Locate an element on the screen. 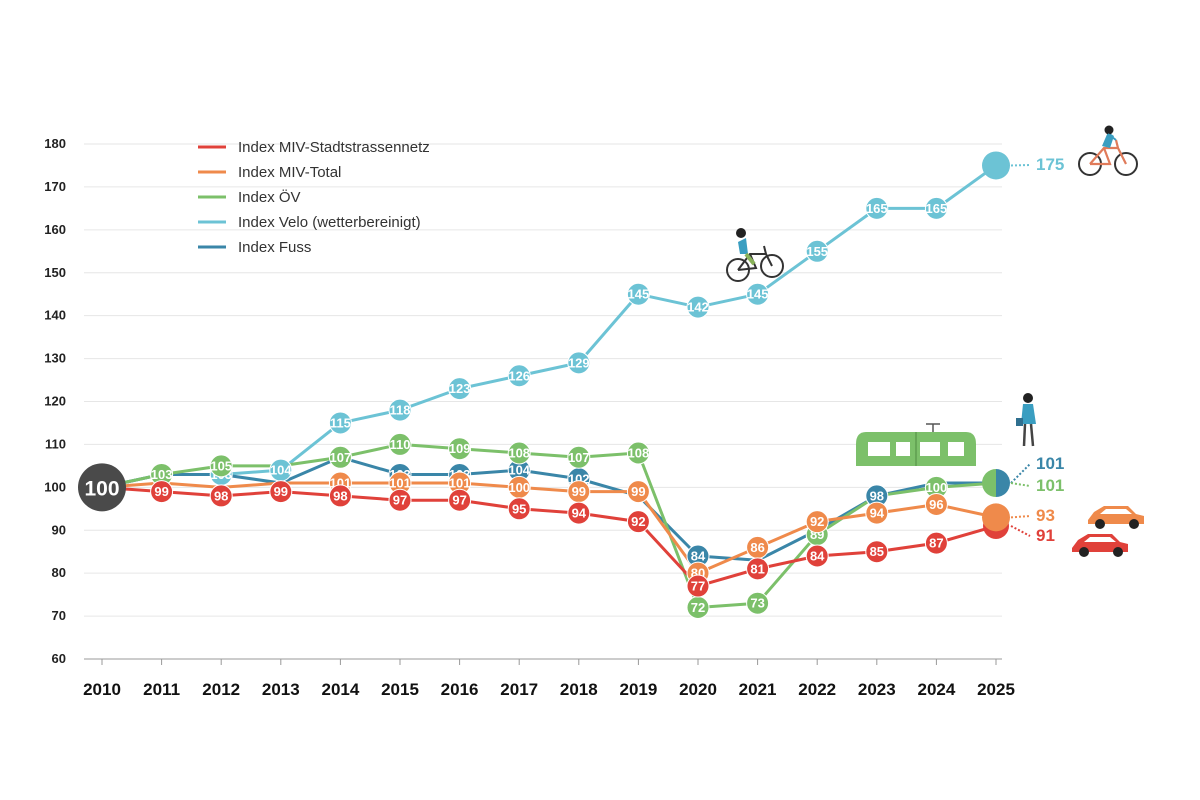  data-label-oev: 105 is located at coordinates (221, 465).